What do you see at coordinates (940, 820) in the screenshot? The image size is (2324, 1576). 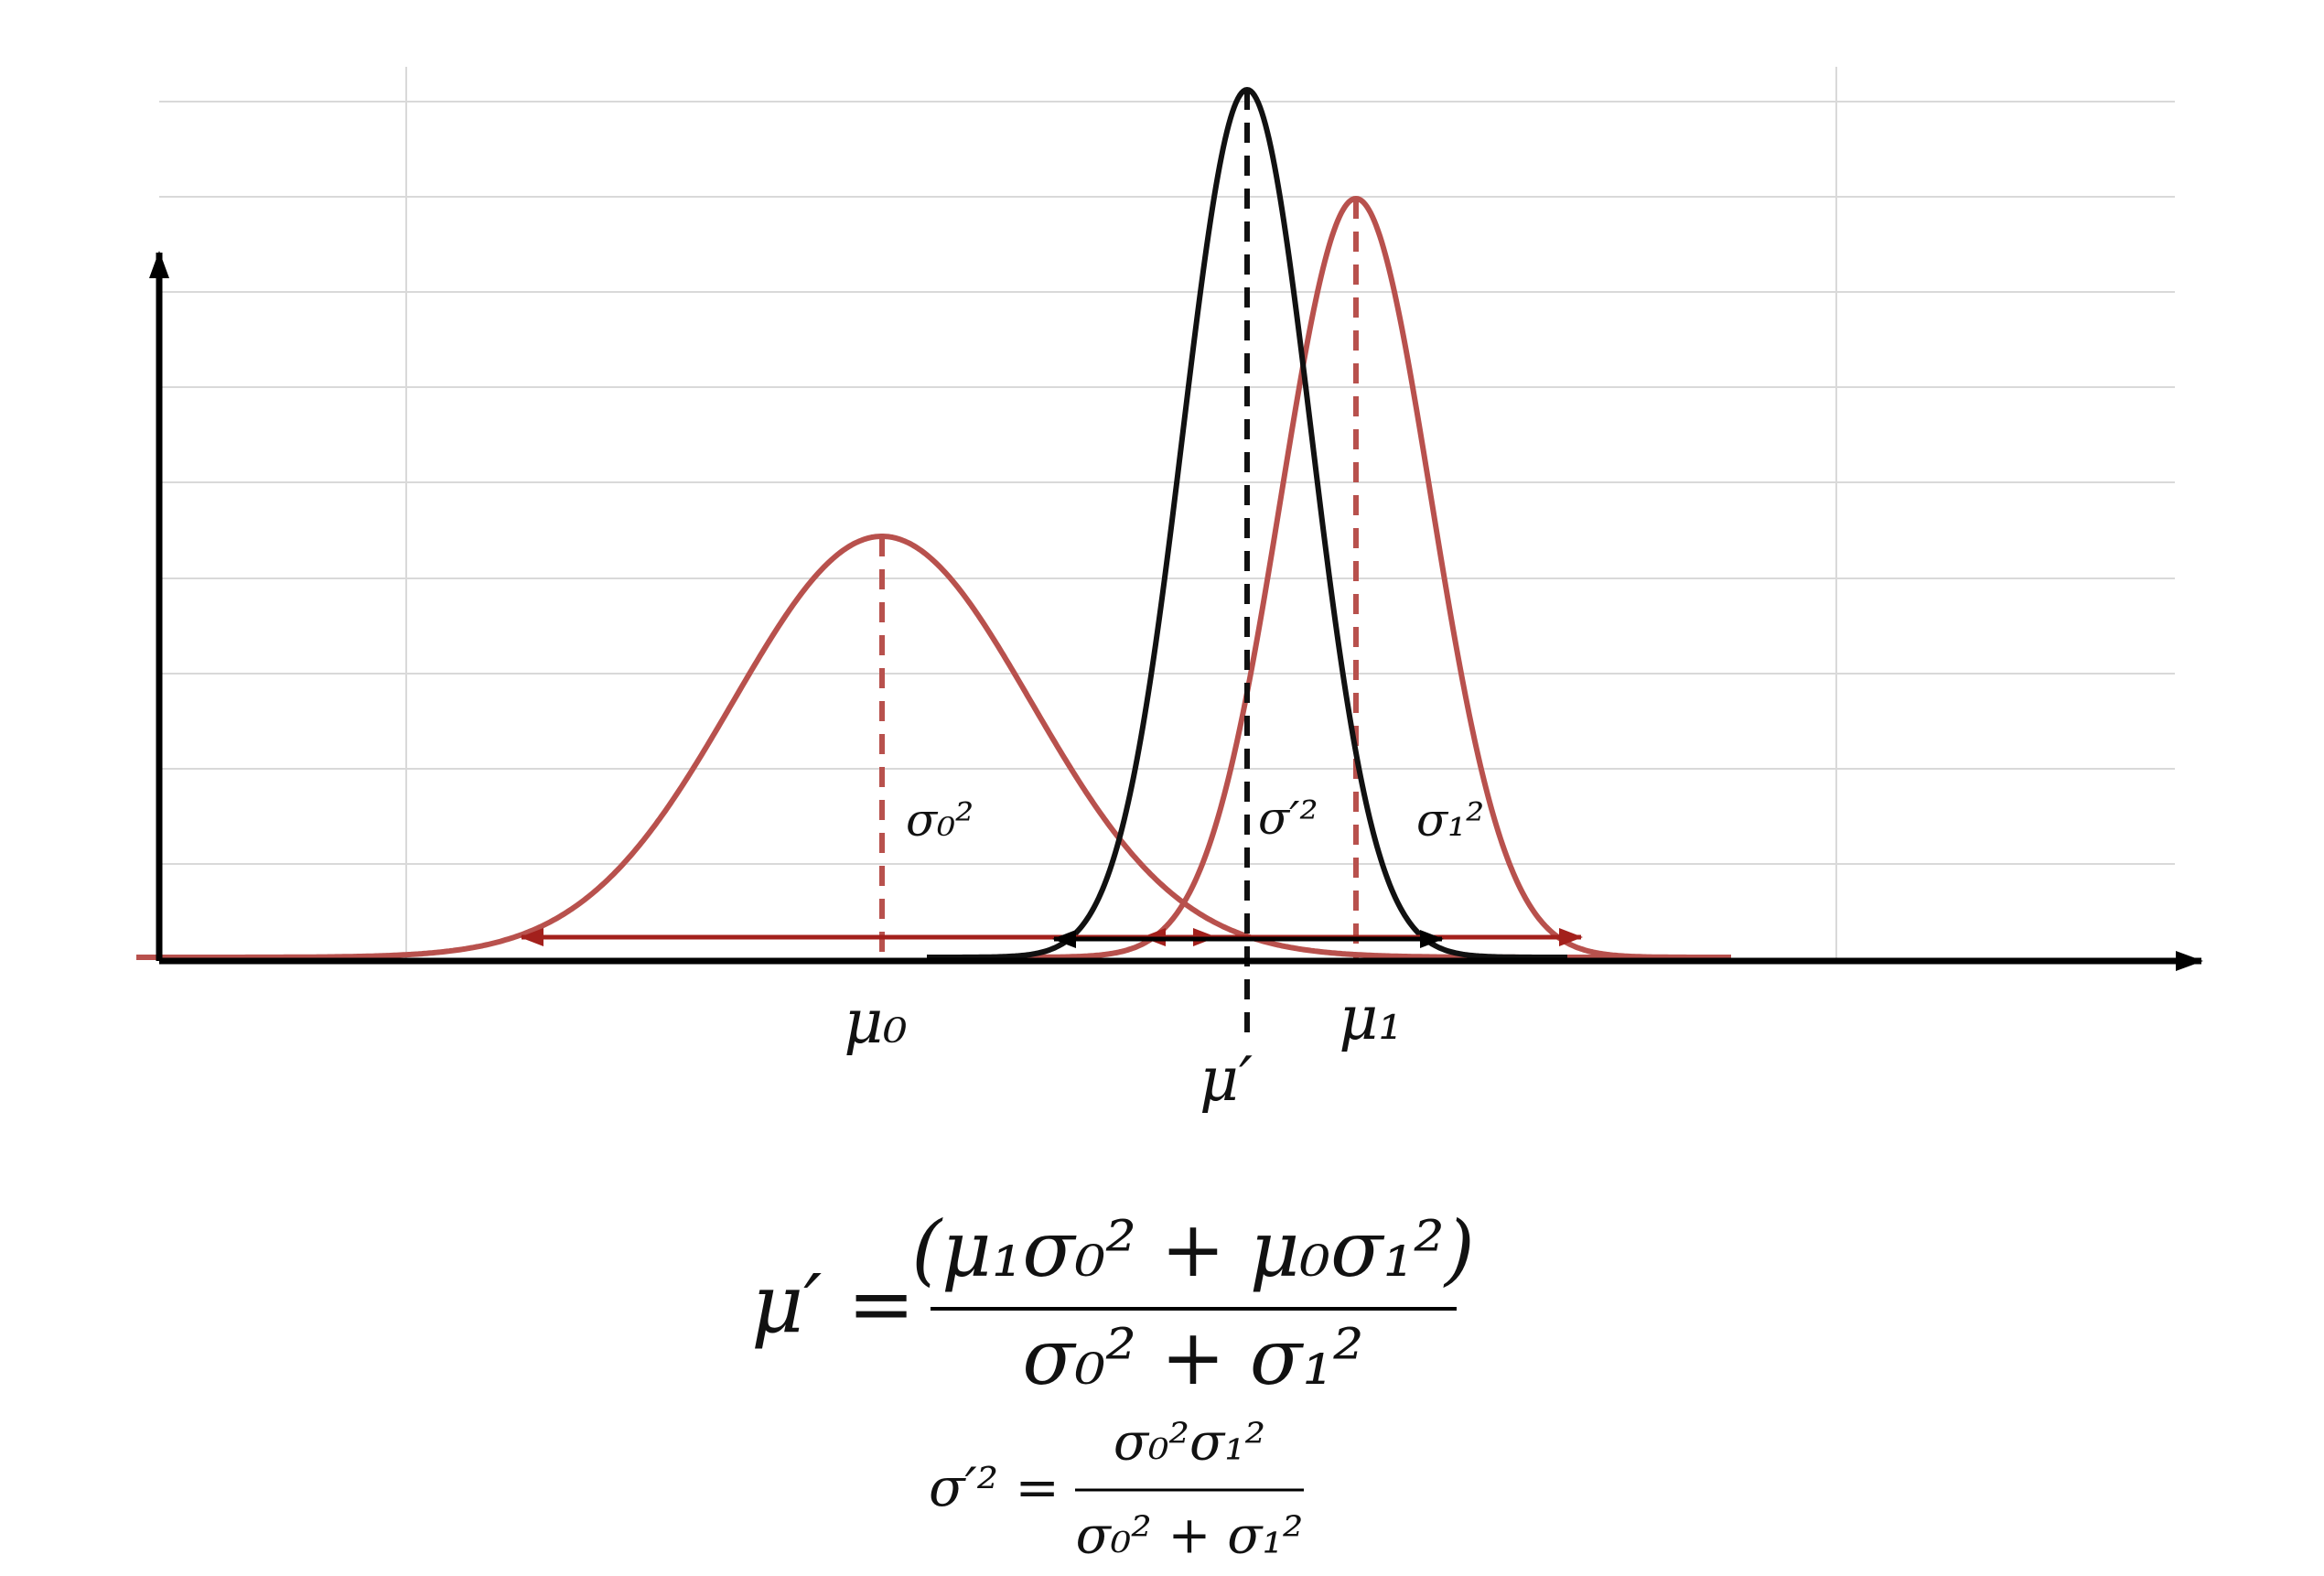 I see `sigma0-label: σ₀²` at bounding box center [940, 820].